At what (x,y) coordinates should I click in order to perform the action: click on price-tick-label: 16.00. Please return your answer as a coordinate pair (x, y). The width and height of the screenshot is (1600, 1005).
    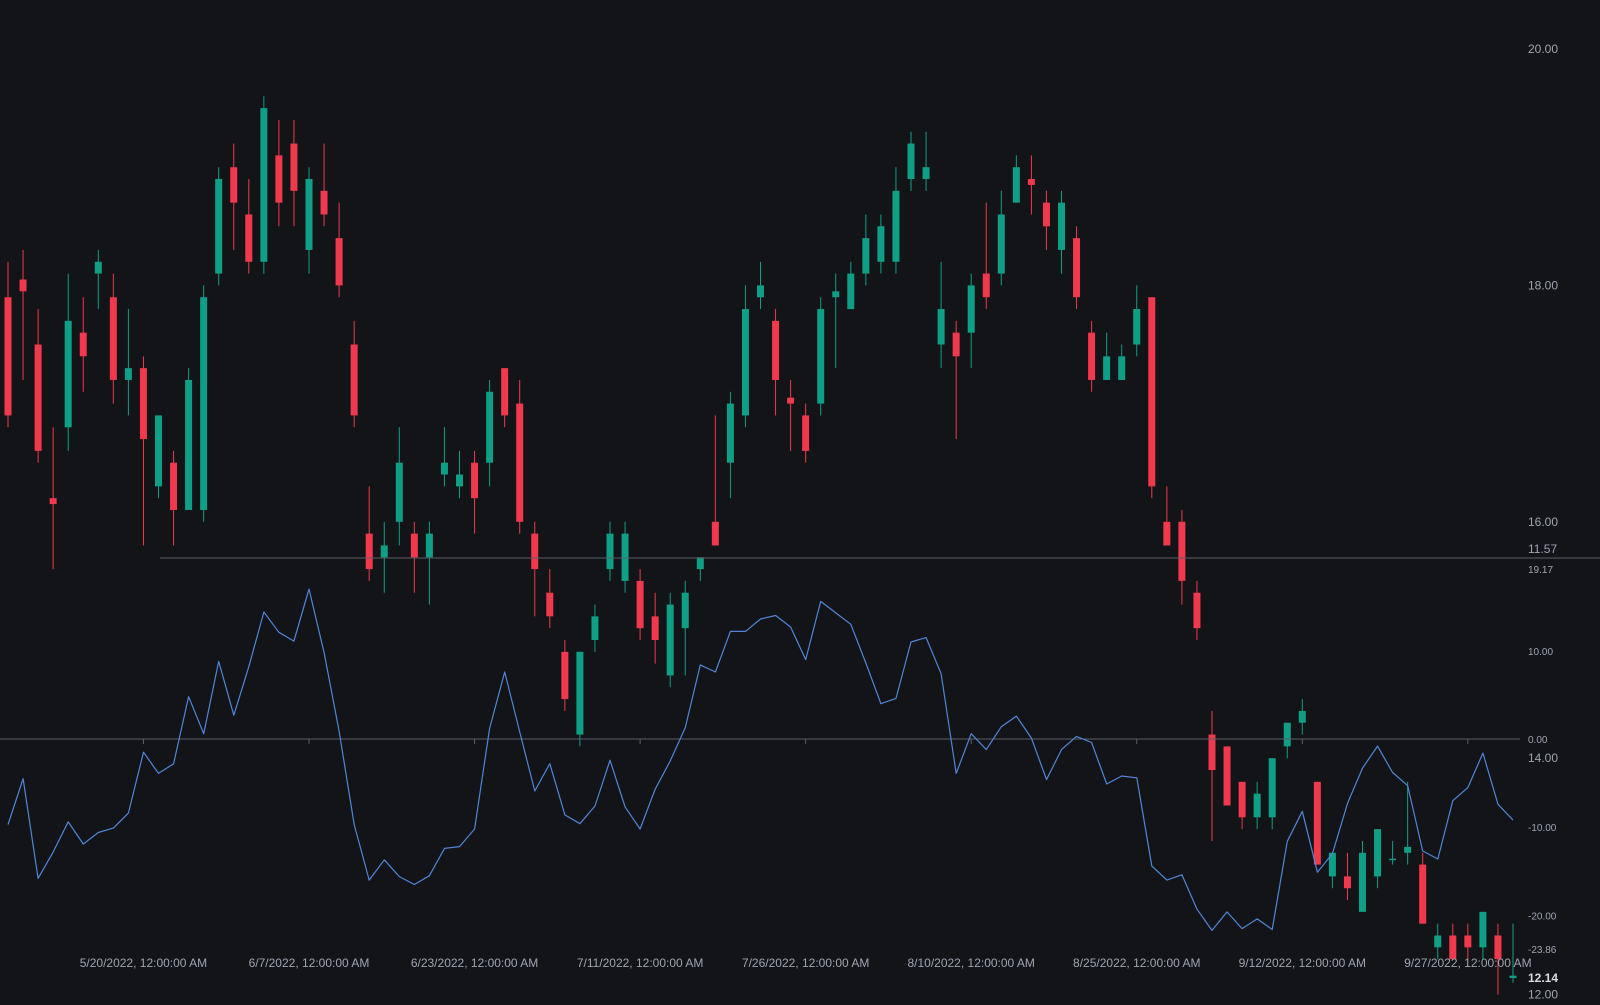
    Looking at the image, I should click on (1543, 522).